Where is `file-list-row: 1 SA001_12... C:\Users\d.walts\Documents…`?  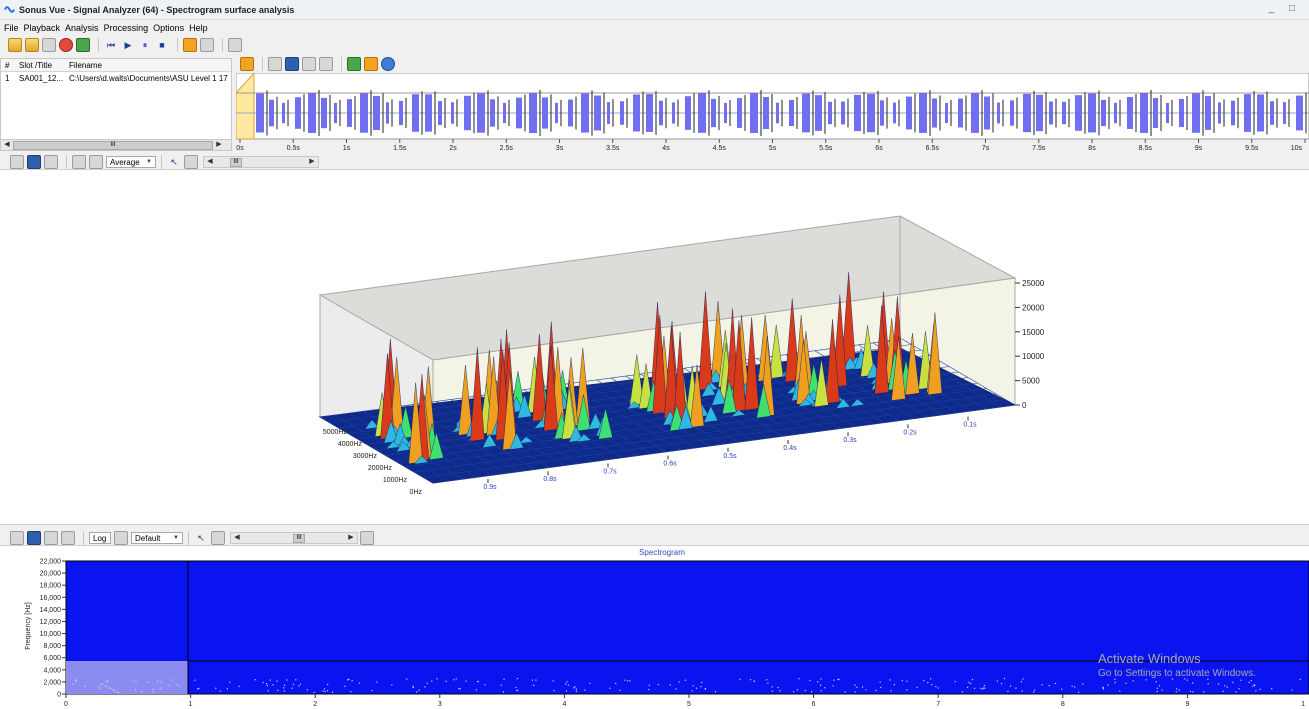
file-list-row: 1 SA001_12... C:\Users\d.walts\Documents… is located at coordinates (116, 78).